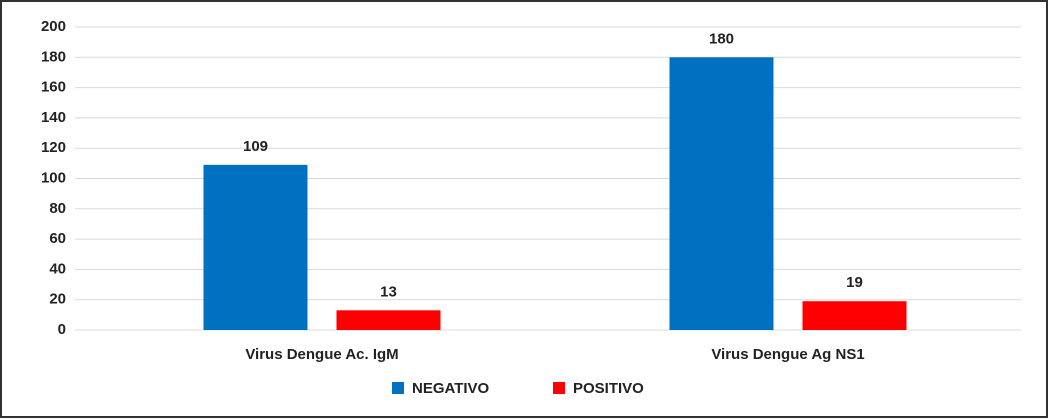  What do you see at coordinates (57, 268) in the screenshot?
I see `y-tick-label: 40` at bounding box center [57, 268].